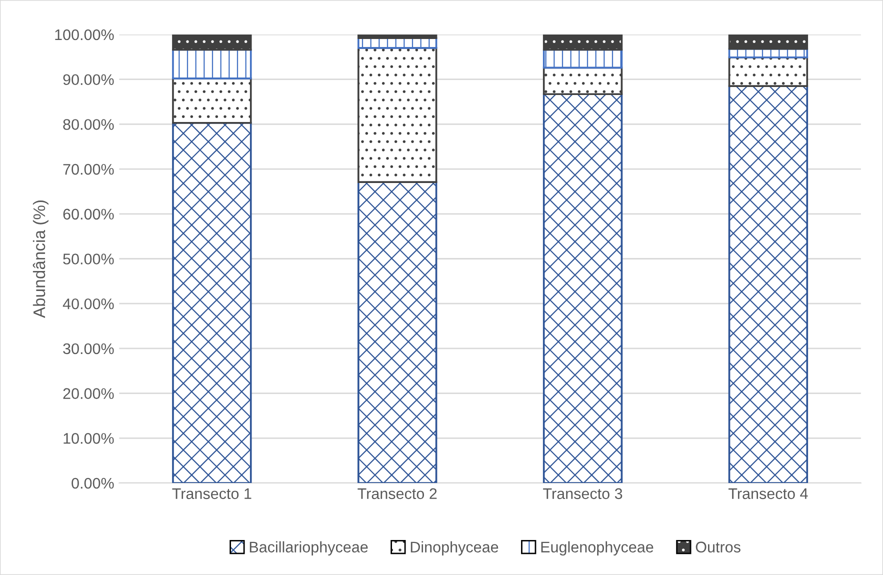 This screenshot has width=883, height=575. Describe the element at coordinates (212, 494) in the screenshot. I see `x-tick-label: Transecto 1` at that location.